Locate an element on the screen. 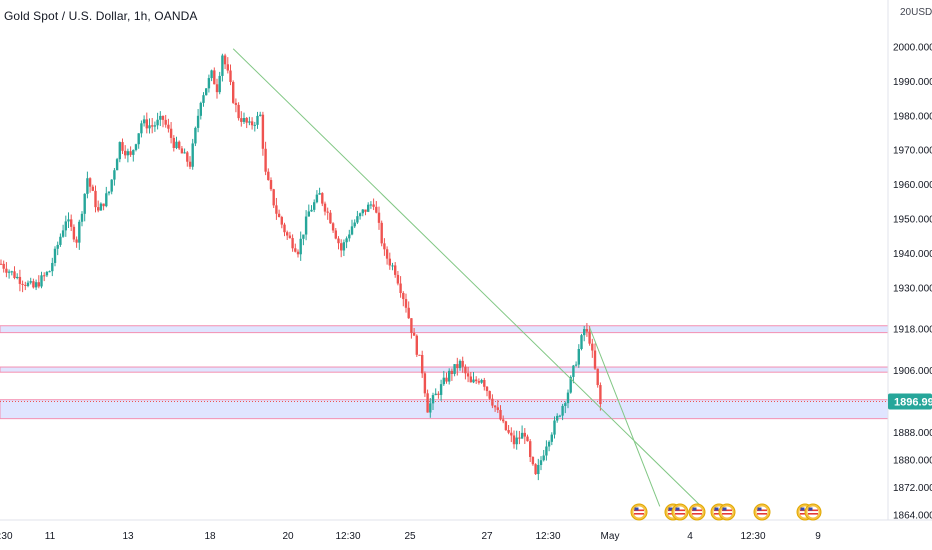  time-tick-label: 4 is located at coordinates (690, 536).